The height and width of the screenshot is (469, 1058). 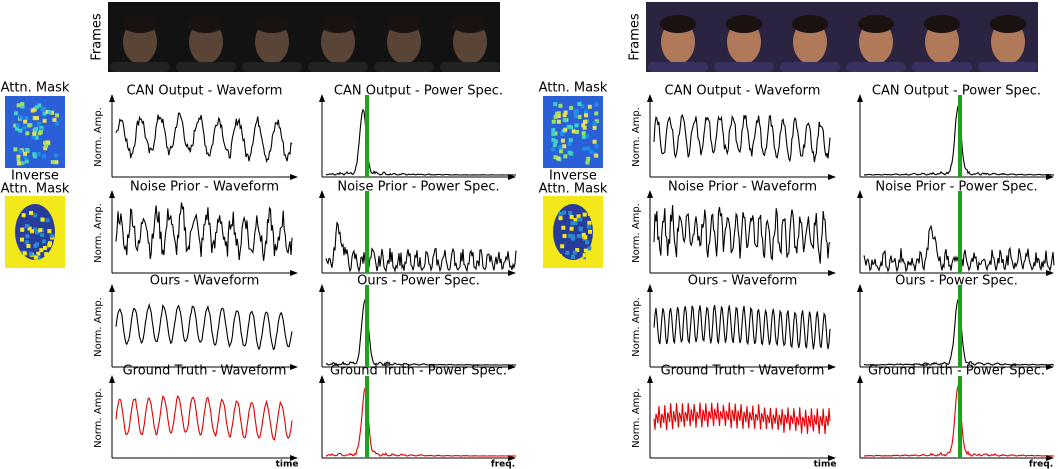 I want to click on spectrum-title: Ours - Power Spec., so click(x=418, y=281).